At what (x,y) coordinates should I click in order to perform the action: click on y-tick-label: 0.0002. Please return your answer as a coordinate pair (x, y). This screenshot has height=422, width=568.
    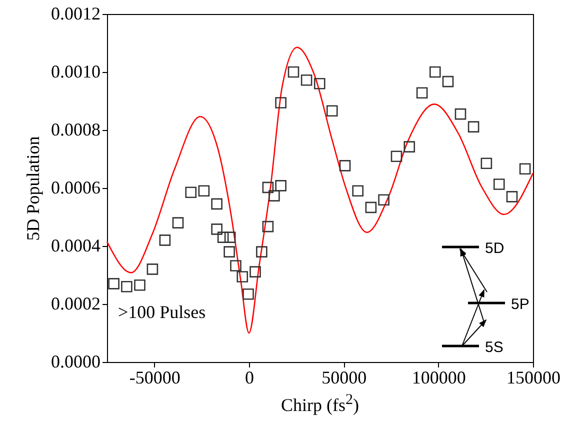
    Looking at the image, I should click on (75, 304).